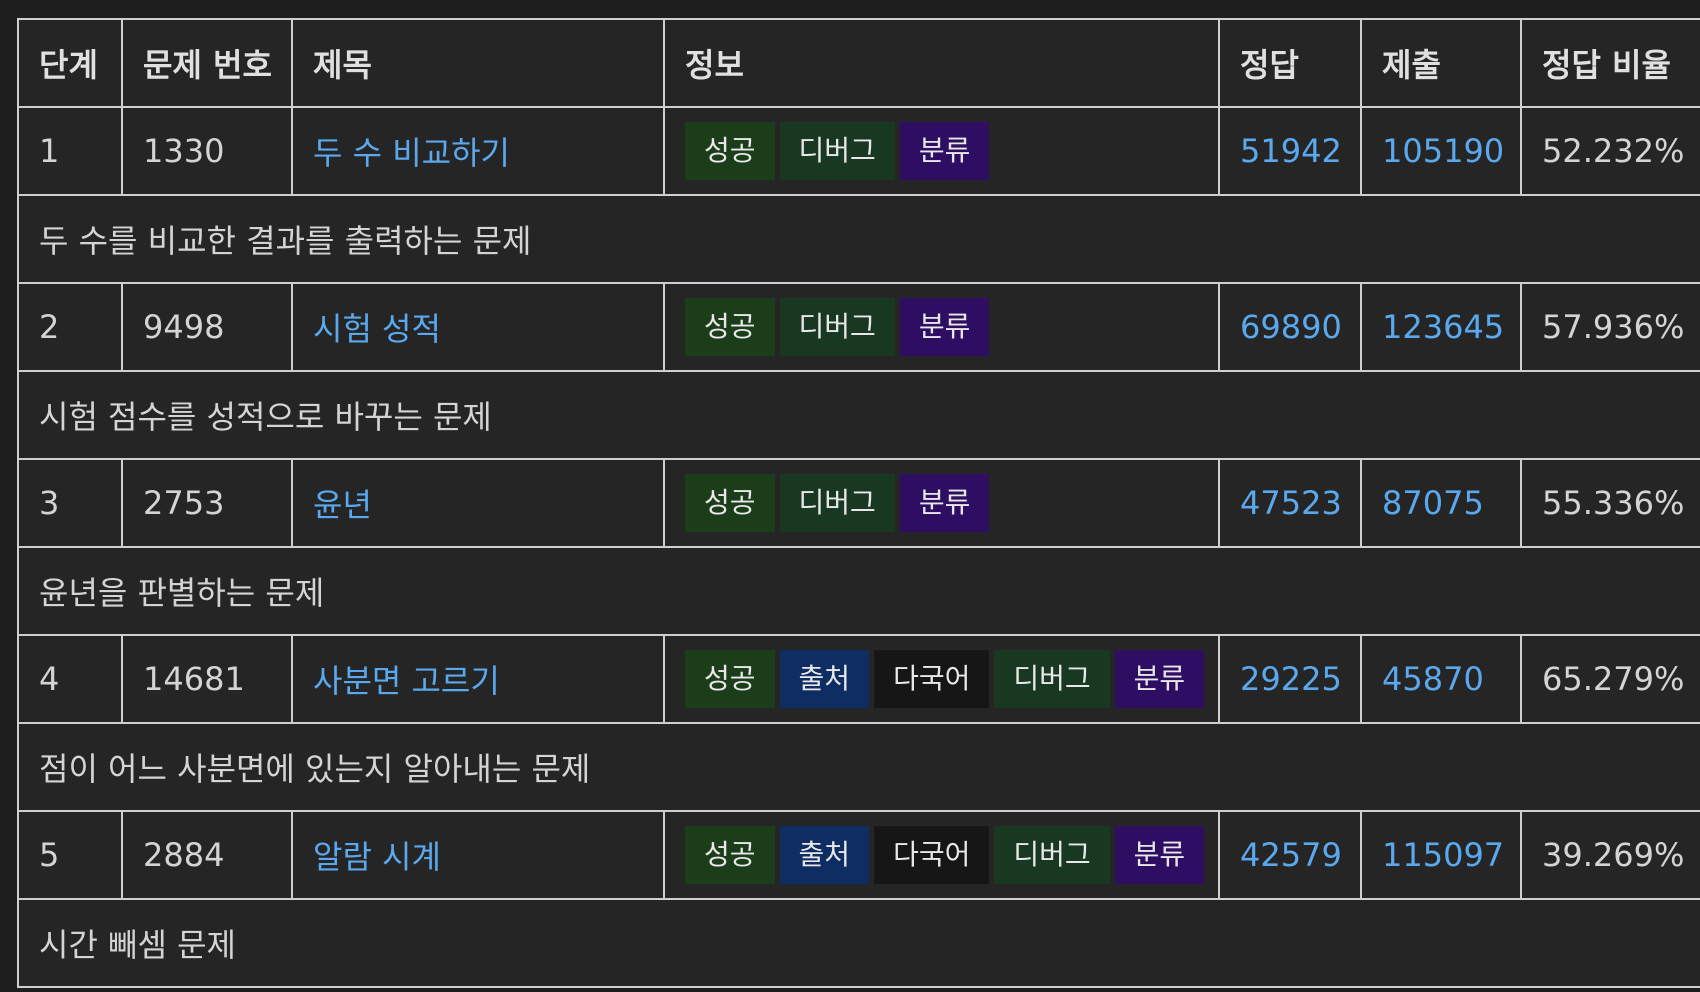 The width and height of the screenshot is (1700, 992). Describe the element at coordinates (70, 503) in the screenshot. I see `cell-step: 3` at that location.